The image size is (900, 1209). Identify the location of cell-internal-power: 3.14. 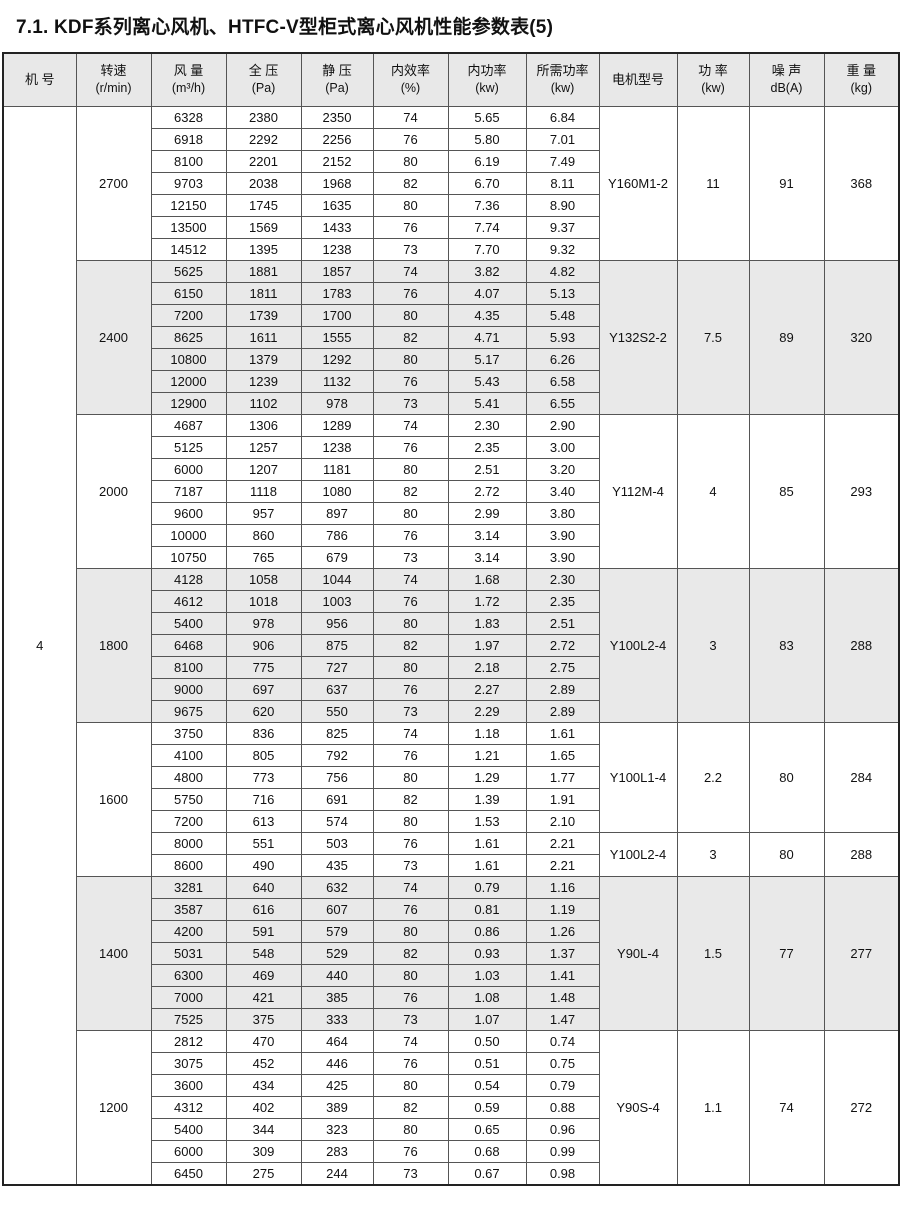
(487, 535).